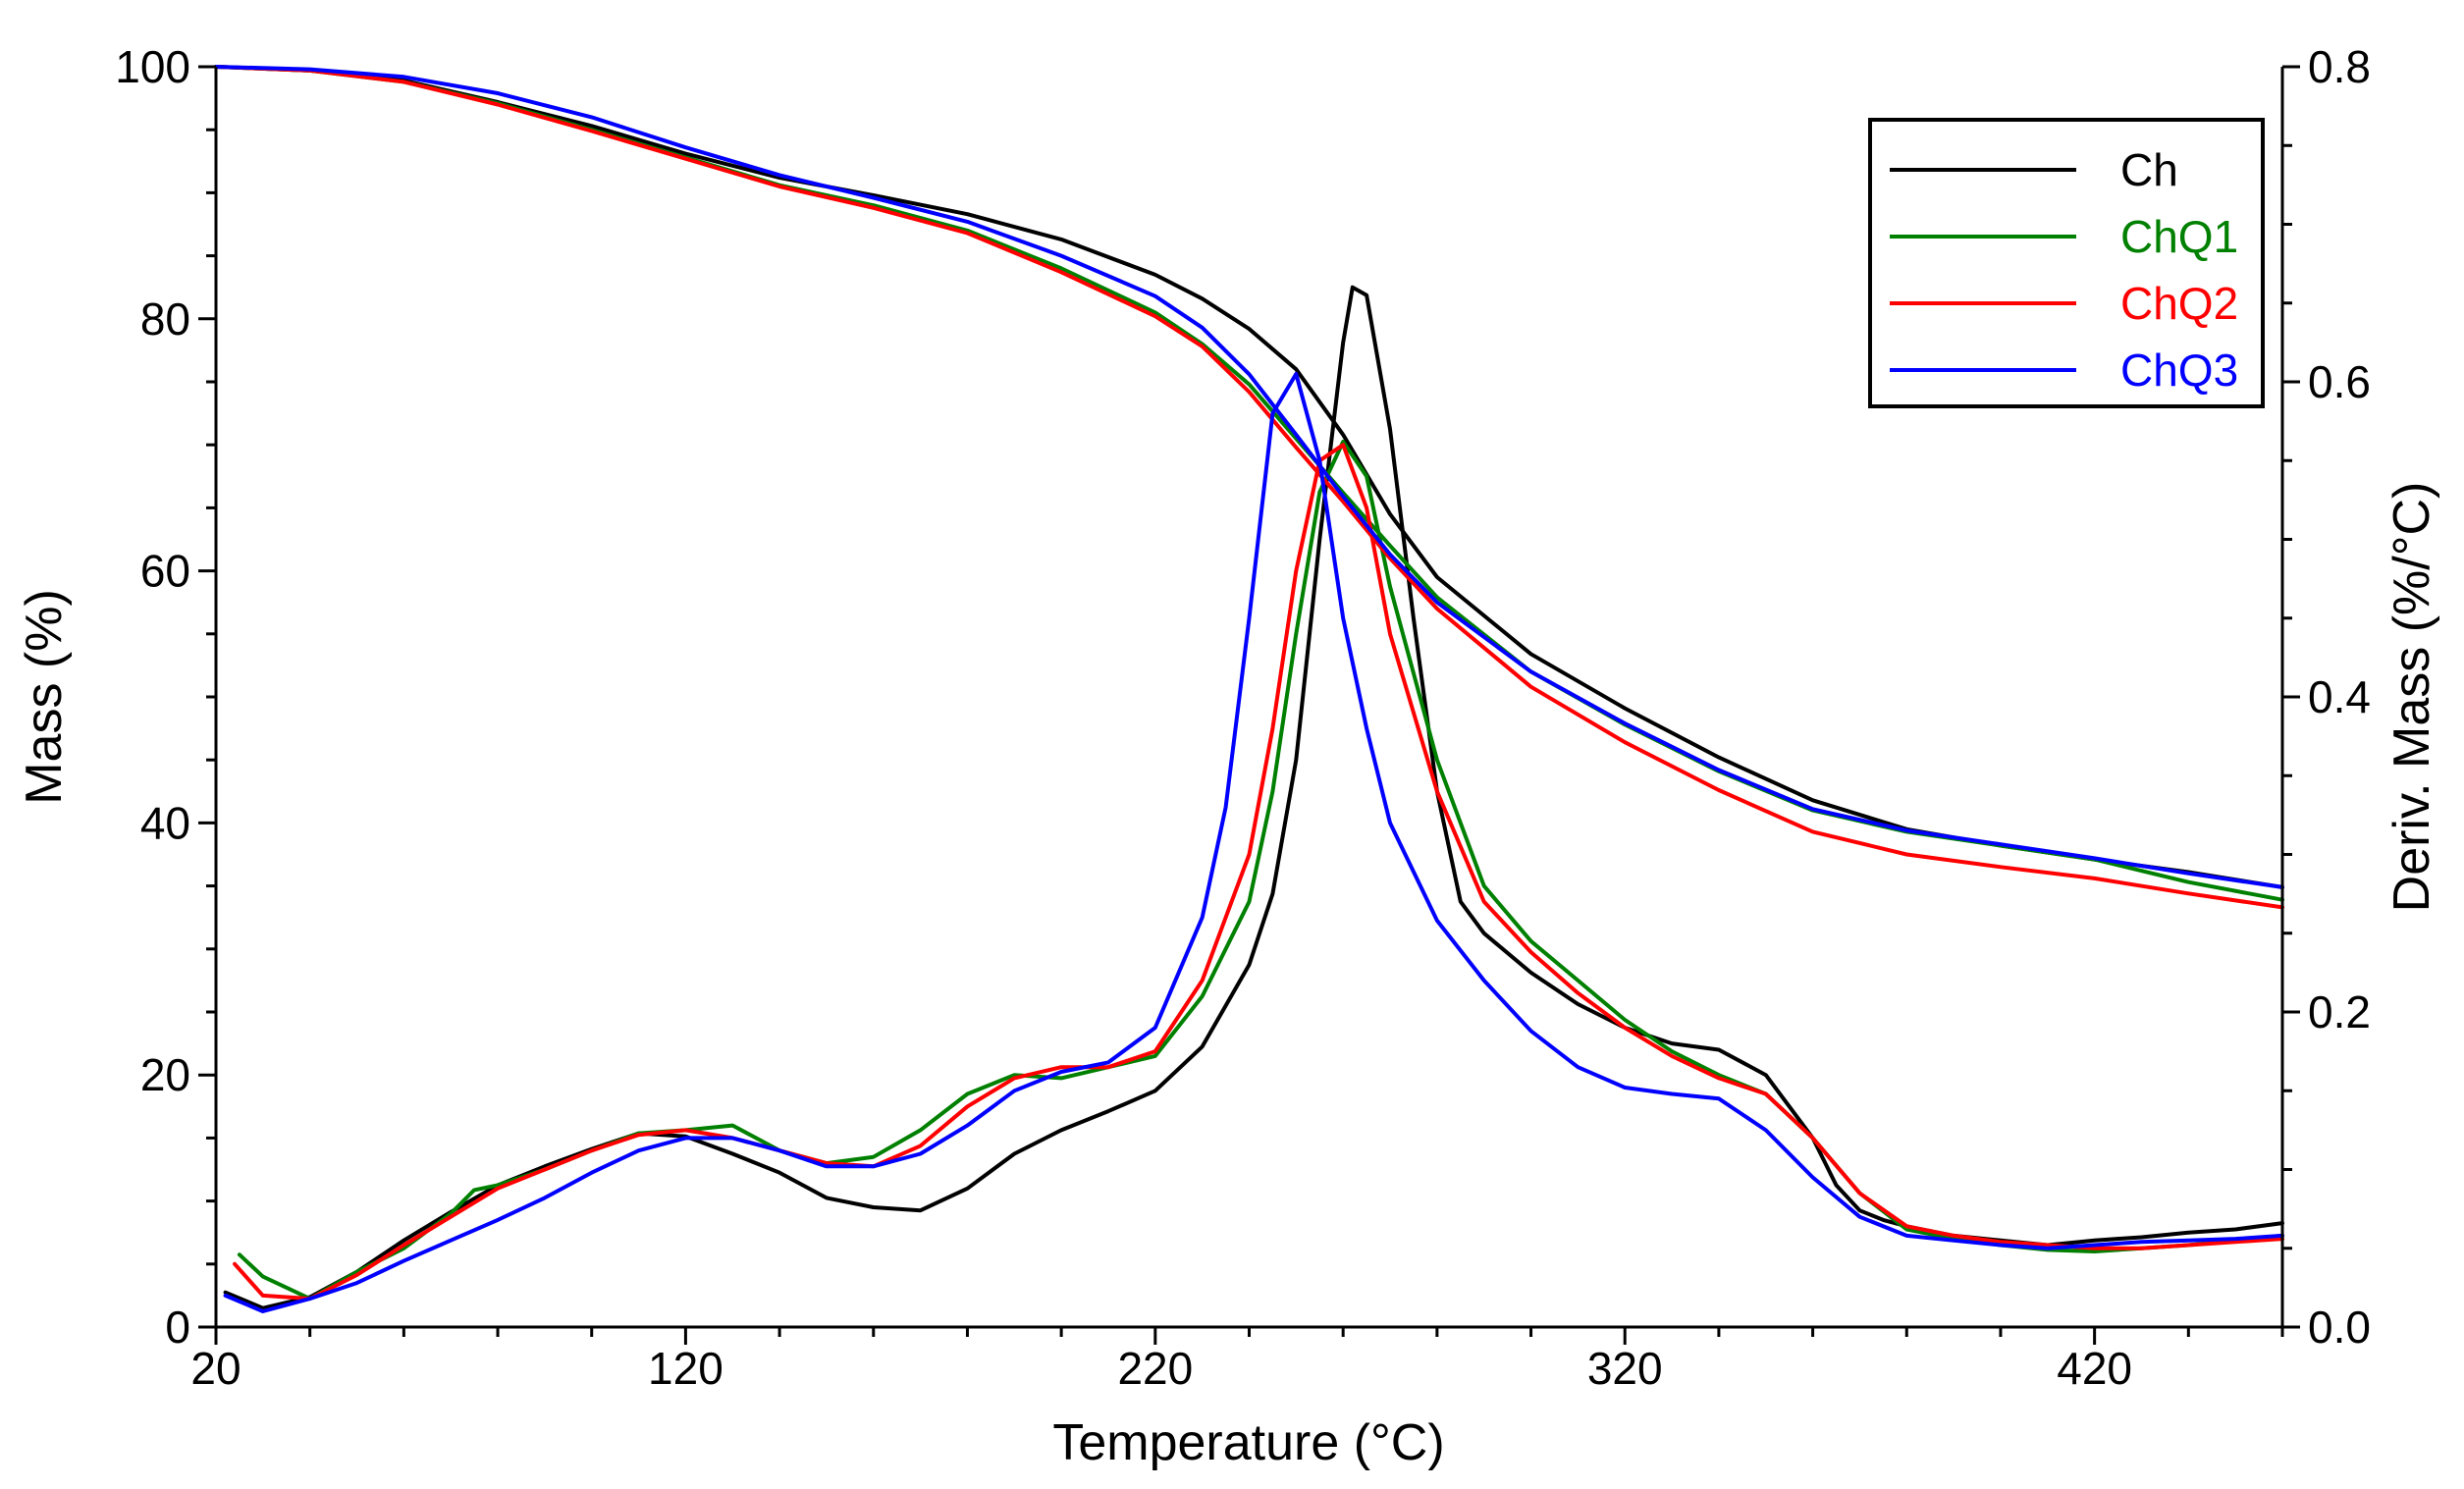 The width and height of the screenshot is (2464, 1489). What do you see at coordinates (2149, 169) in the screenshot?
I see `legend-label-ch: Ch` at bounding box center [2149, 169].